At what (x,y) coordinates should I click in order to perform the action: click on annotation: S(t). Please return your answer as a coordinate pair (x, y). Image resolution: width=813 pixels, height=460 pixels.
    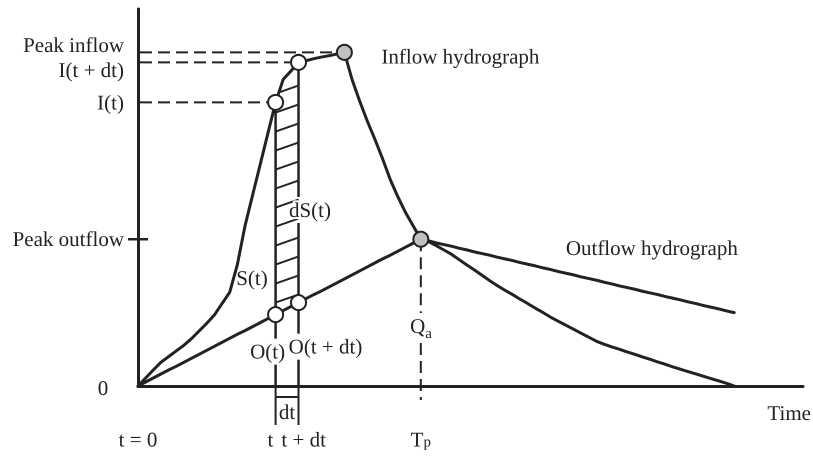
    Looking at the image, I should click on (252, 278).